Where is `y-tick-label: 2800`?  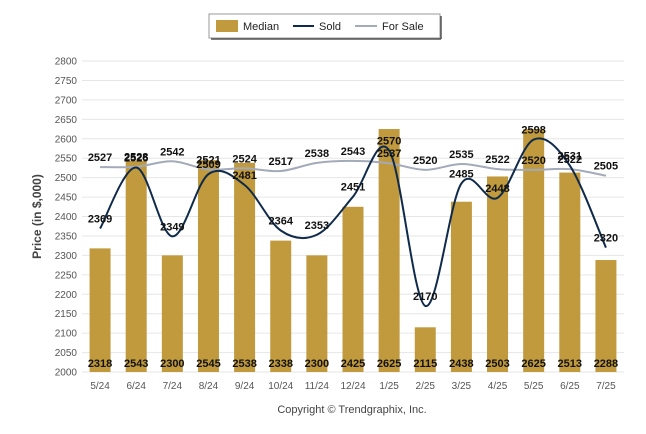 y-tick-label: 2800 is located at coordinates (66, 62).